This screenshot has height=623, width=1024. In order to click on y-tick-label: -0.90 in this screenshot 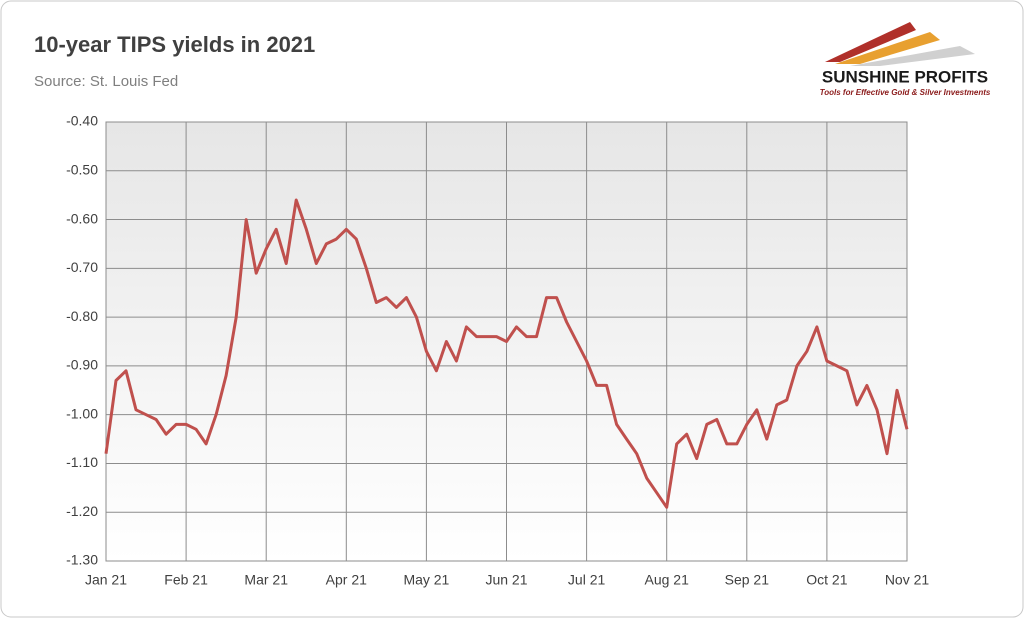, I will do `click(82, 365)`.